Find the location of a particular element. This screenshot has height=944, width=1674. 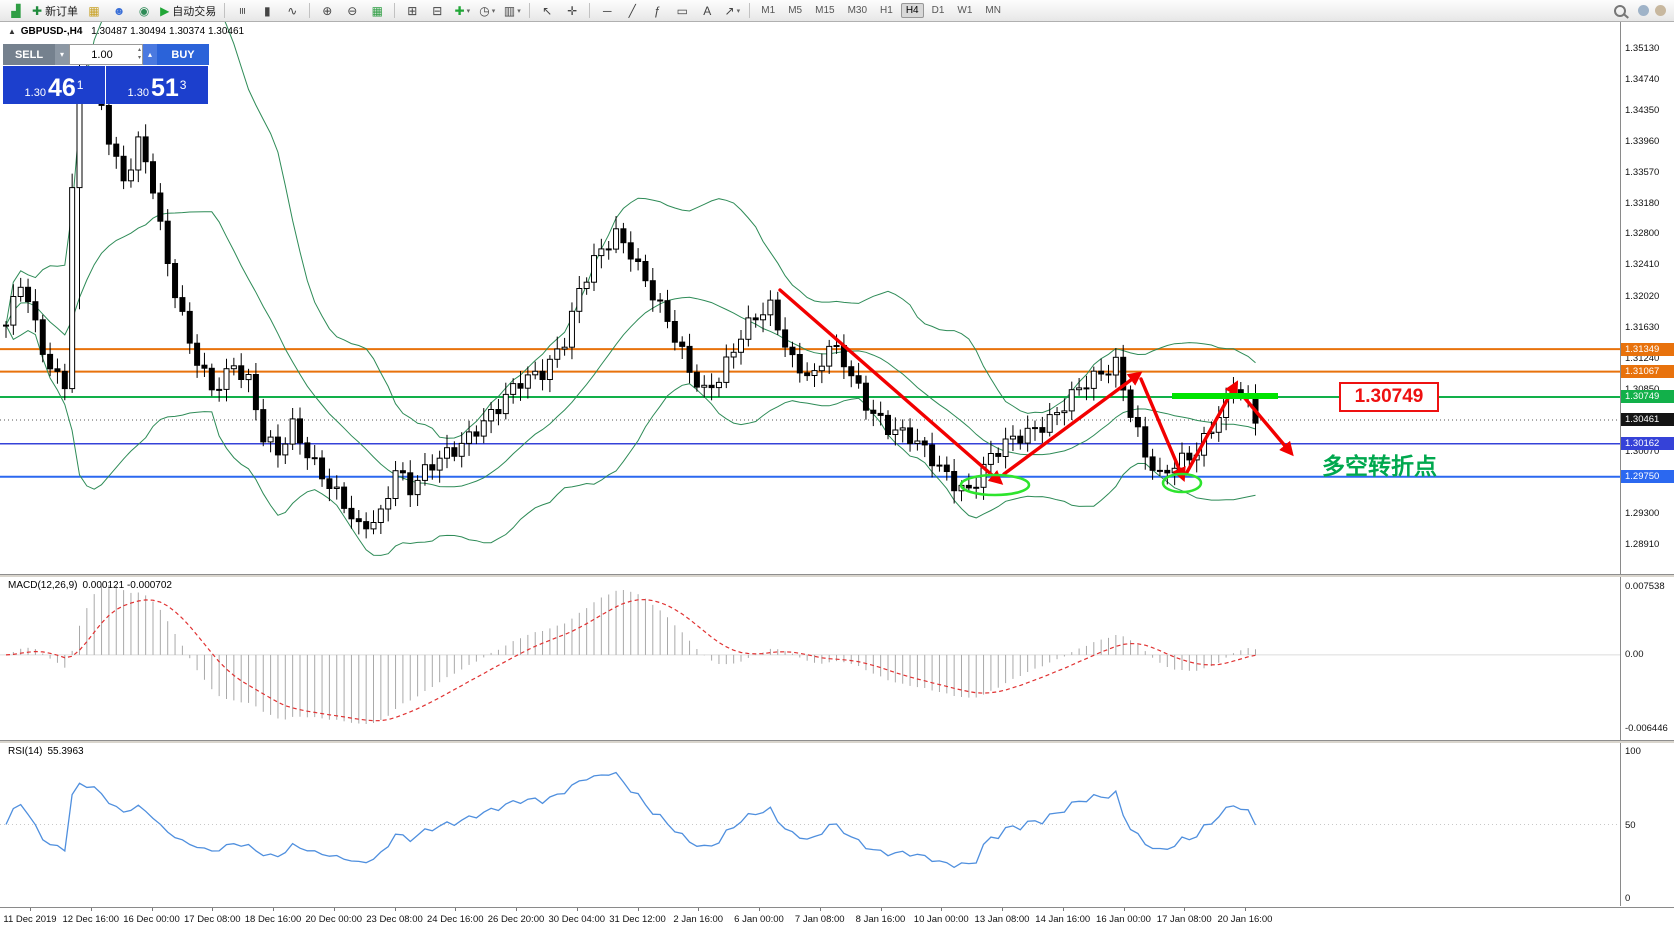

shapes-icon: ▭ is located at coordinates (682, 11).